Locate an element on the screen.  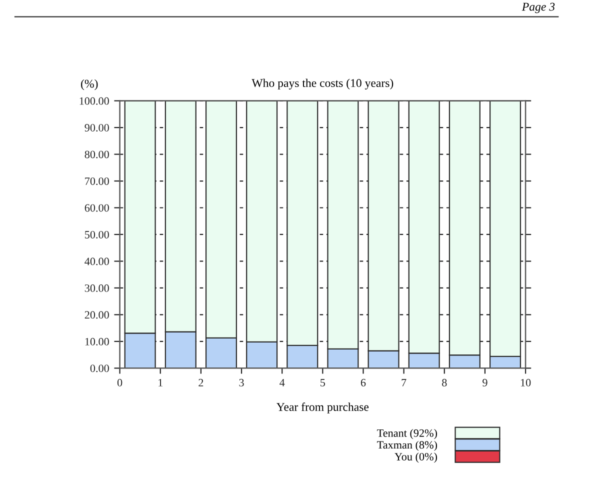
x-axis-title: Year from purchase is located at coordinates (322, 408).